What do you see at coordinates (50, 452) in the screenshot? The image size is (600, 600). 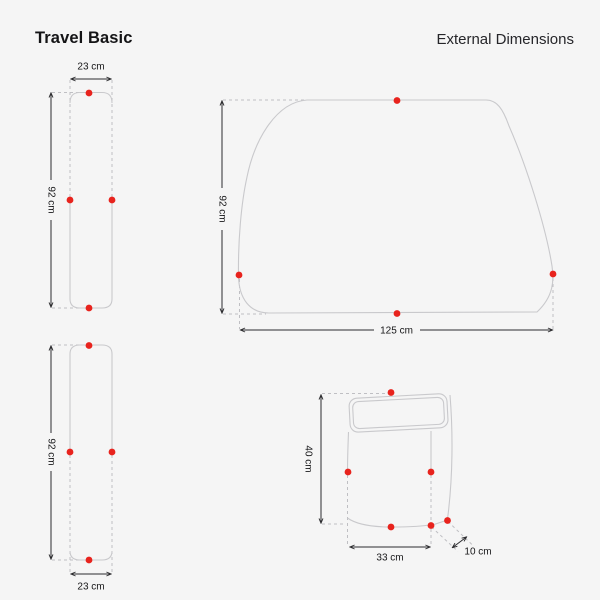 I see `dimension-label-side-bottom-height: 92 cm` at bounding box center [50, 452].